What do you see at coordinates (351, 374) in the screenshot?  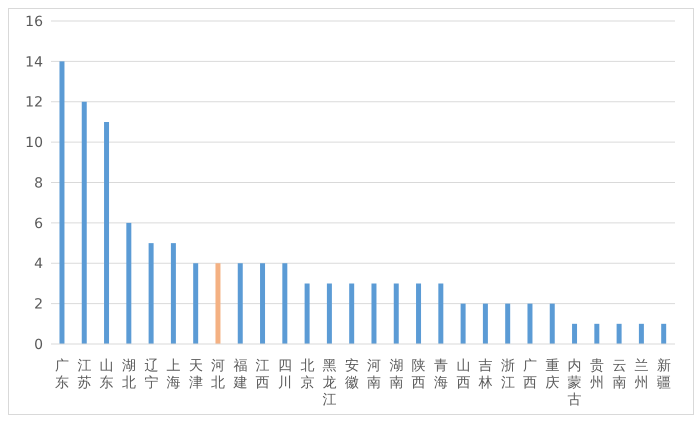 I see `x-tick-label: 安徽` at bounding box center [351, 374].